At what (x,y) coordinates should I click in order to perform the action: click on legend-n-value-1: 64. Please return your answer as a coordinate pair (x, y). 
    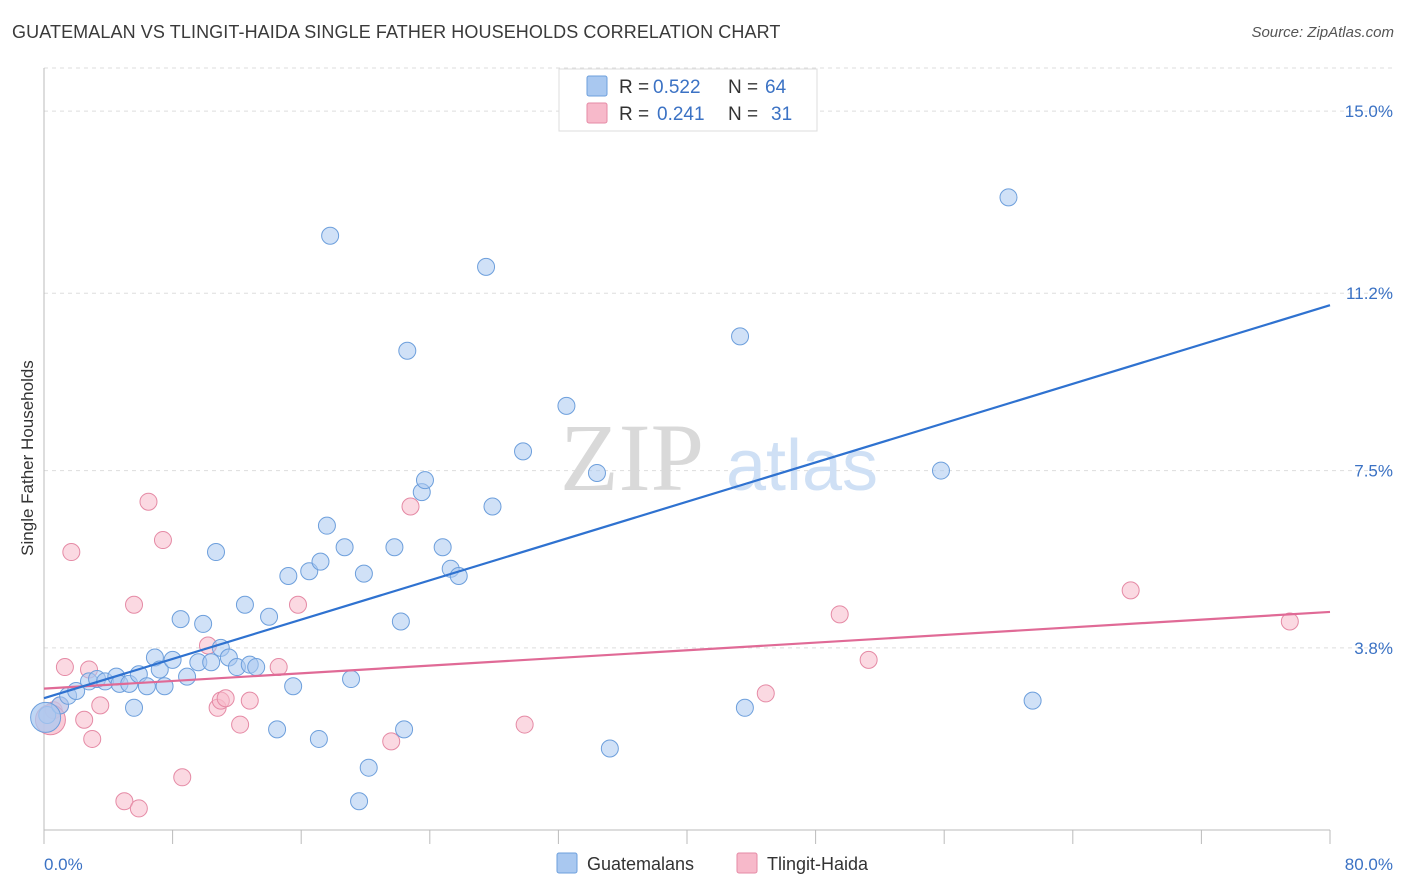
    Looking at the image, I should click on (776, 87).